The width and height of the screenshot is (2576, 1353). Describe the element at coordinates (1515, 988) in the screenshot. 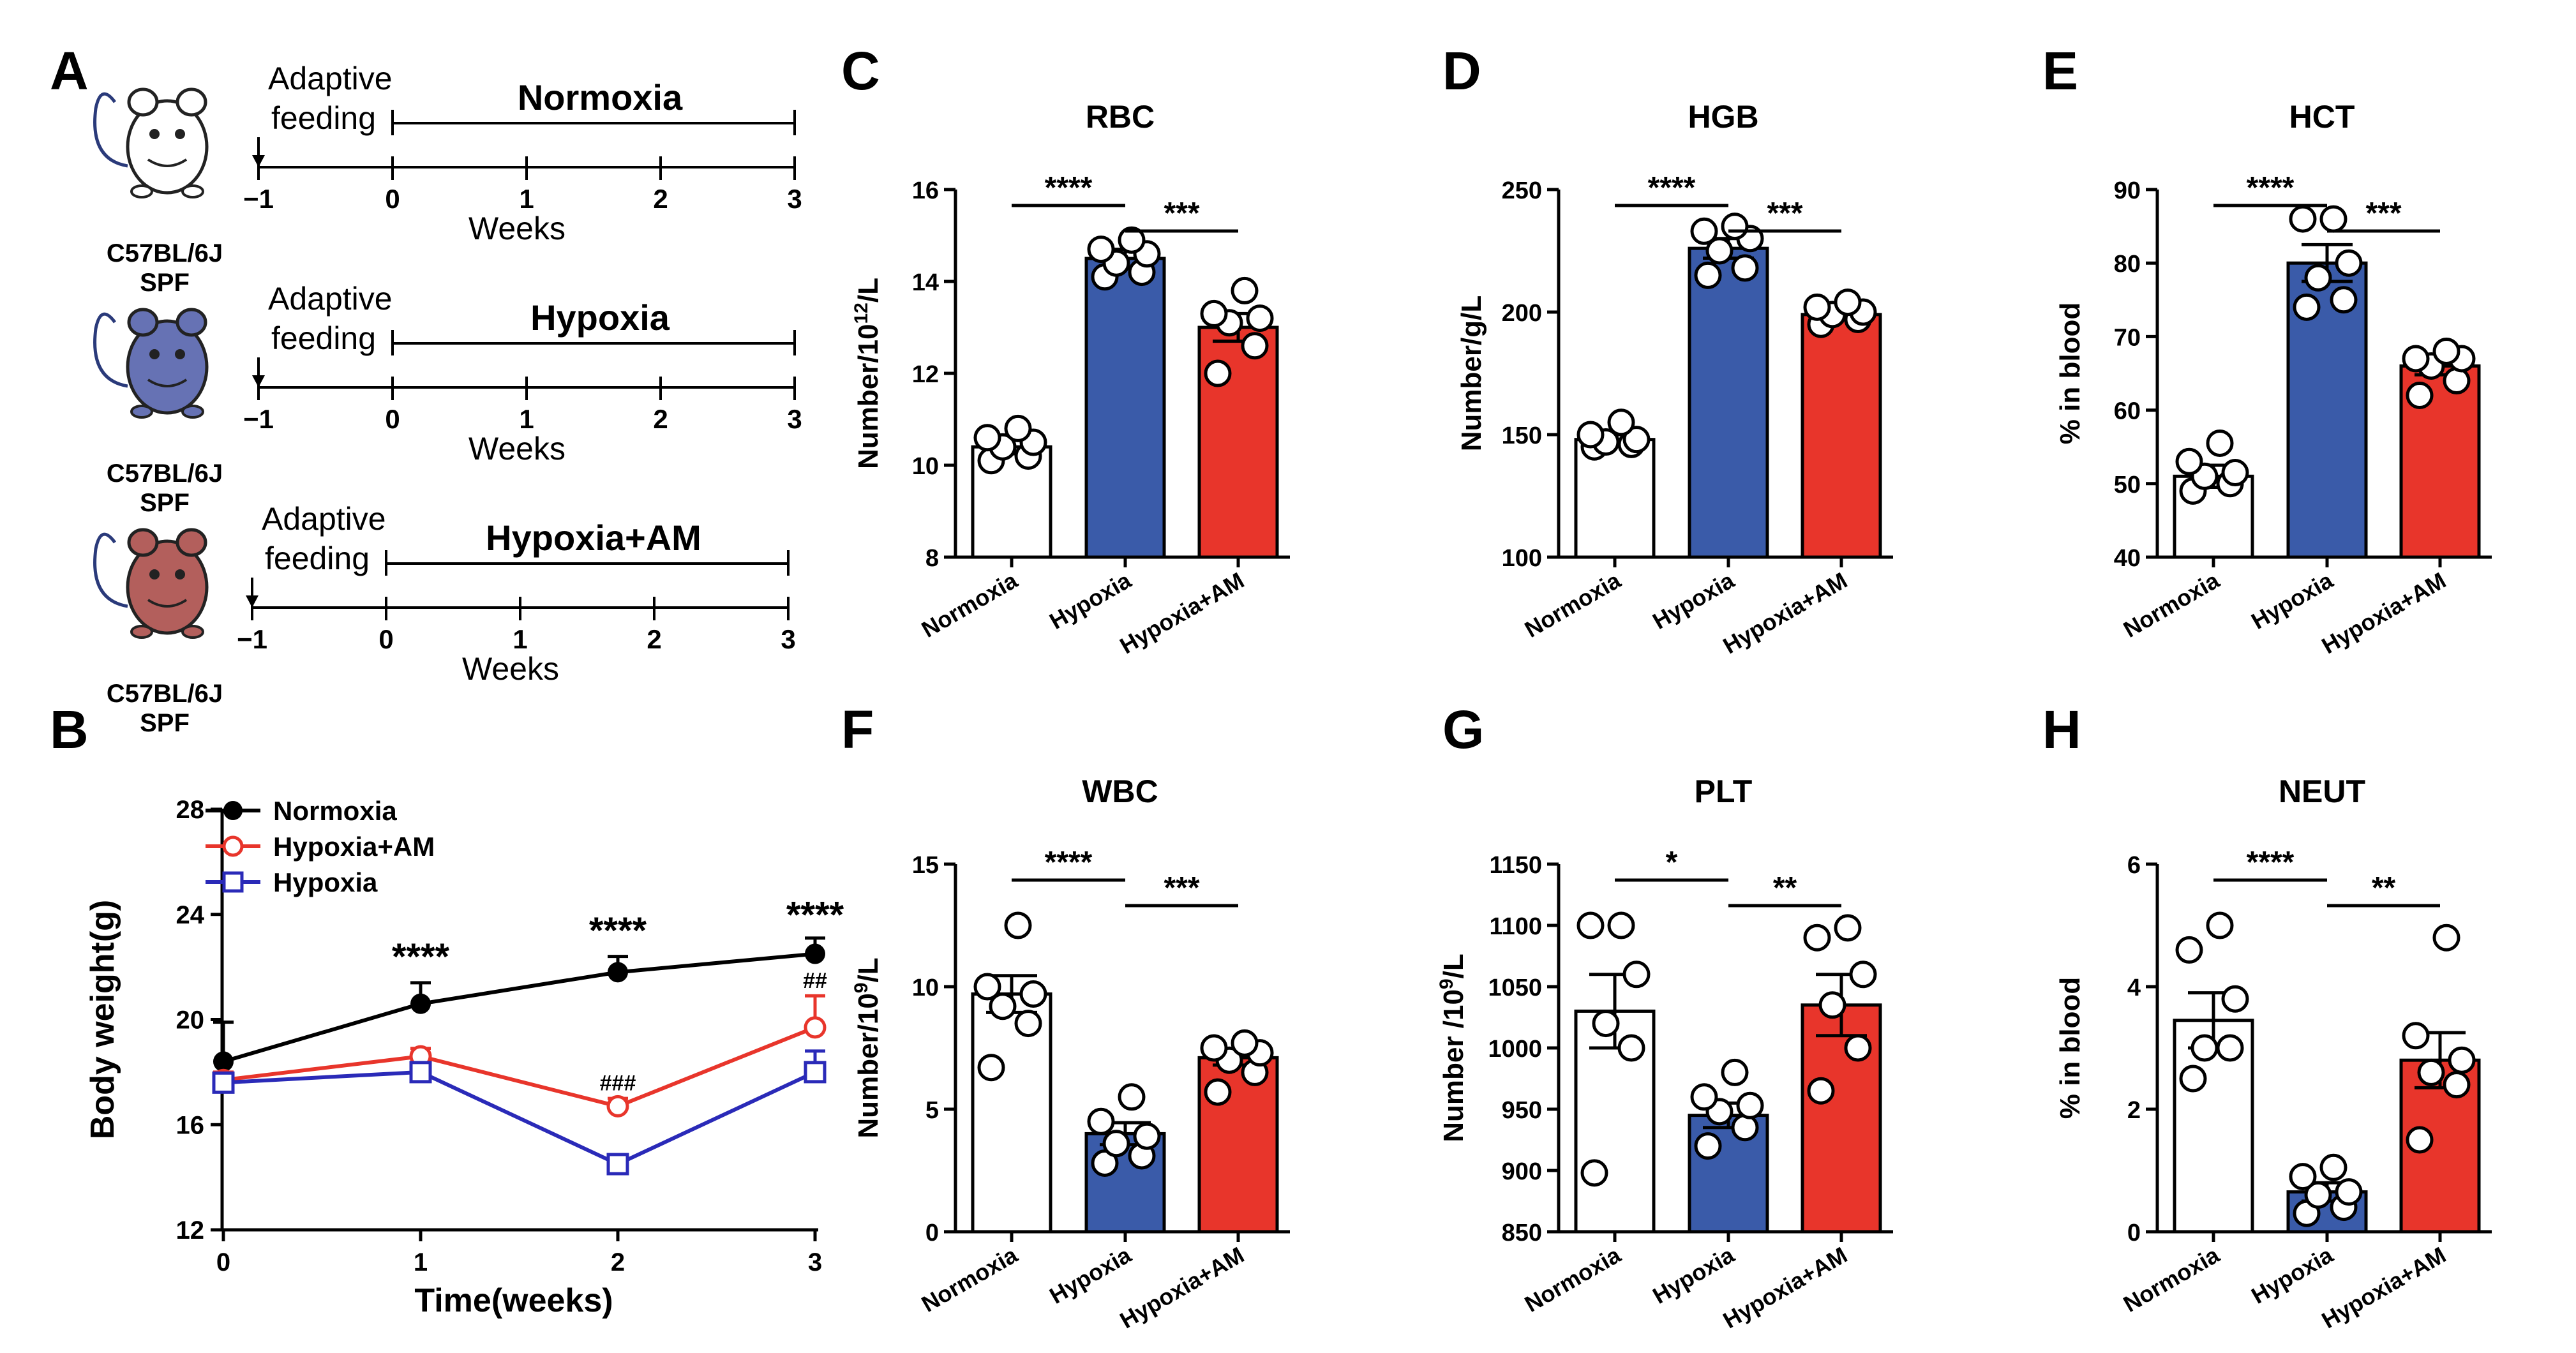

I see `y-tick-label: 1050` at that location.